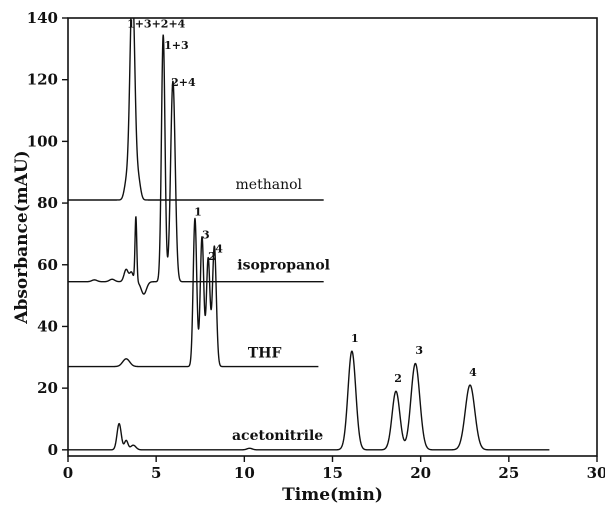  What do you see at coordinates (47, 326) in the screenshot?
I see `y-tick-label: 40` at bounding box center [47, 326].